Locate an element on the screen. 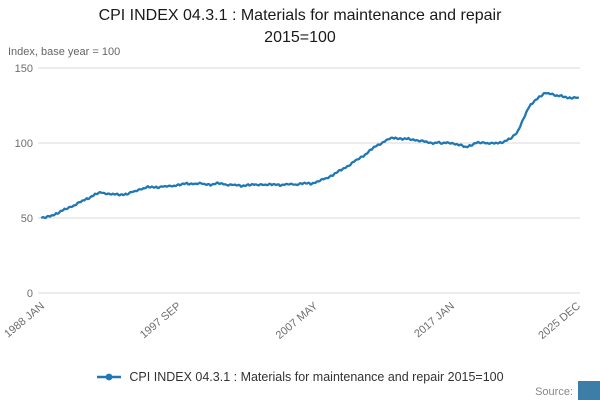 This screenshot has width=600, height=400. x-tick-label: 1997 SEP is located at coordinates (161, 320).